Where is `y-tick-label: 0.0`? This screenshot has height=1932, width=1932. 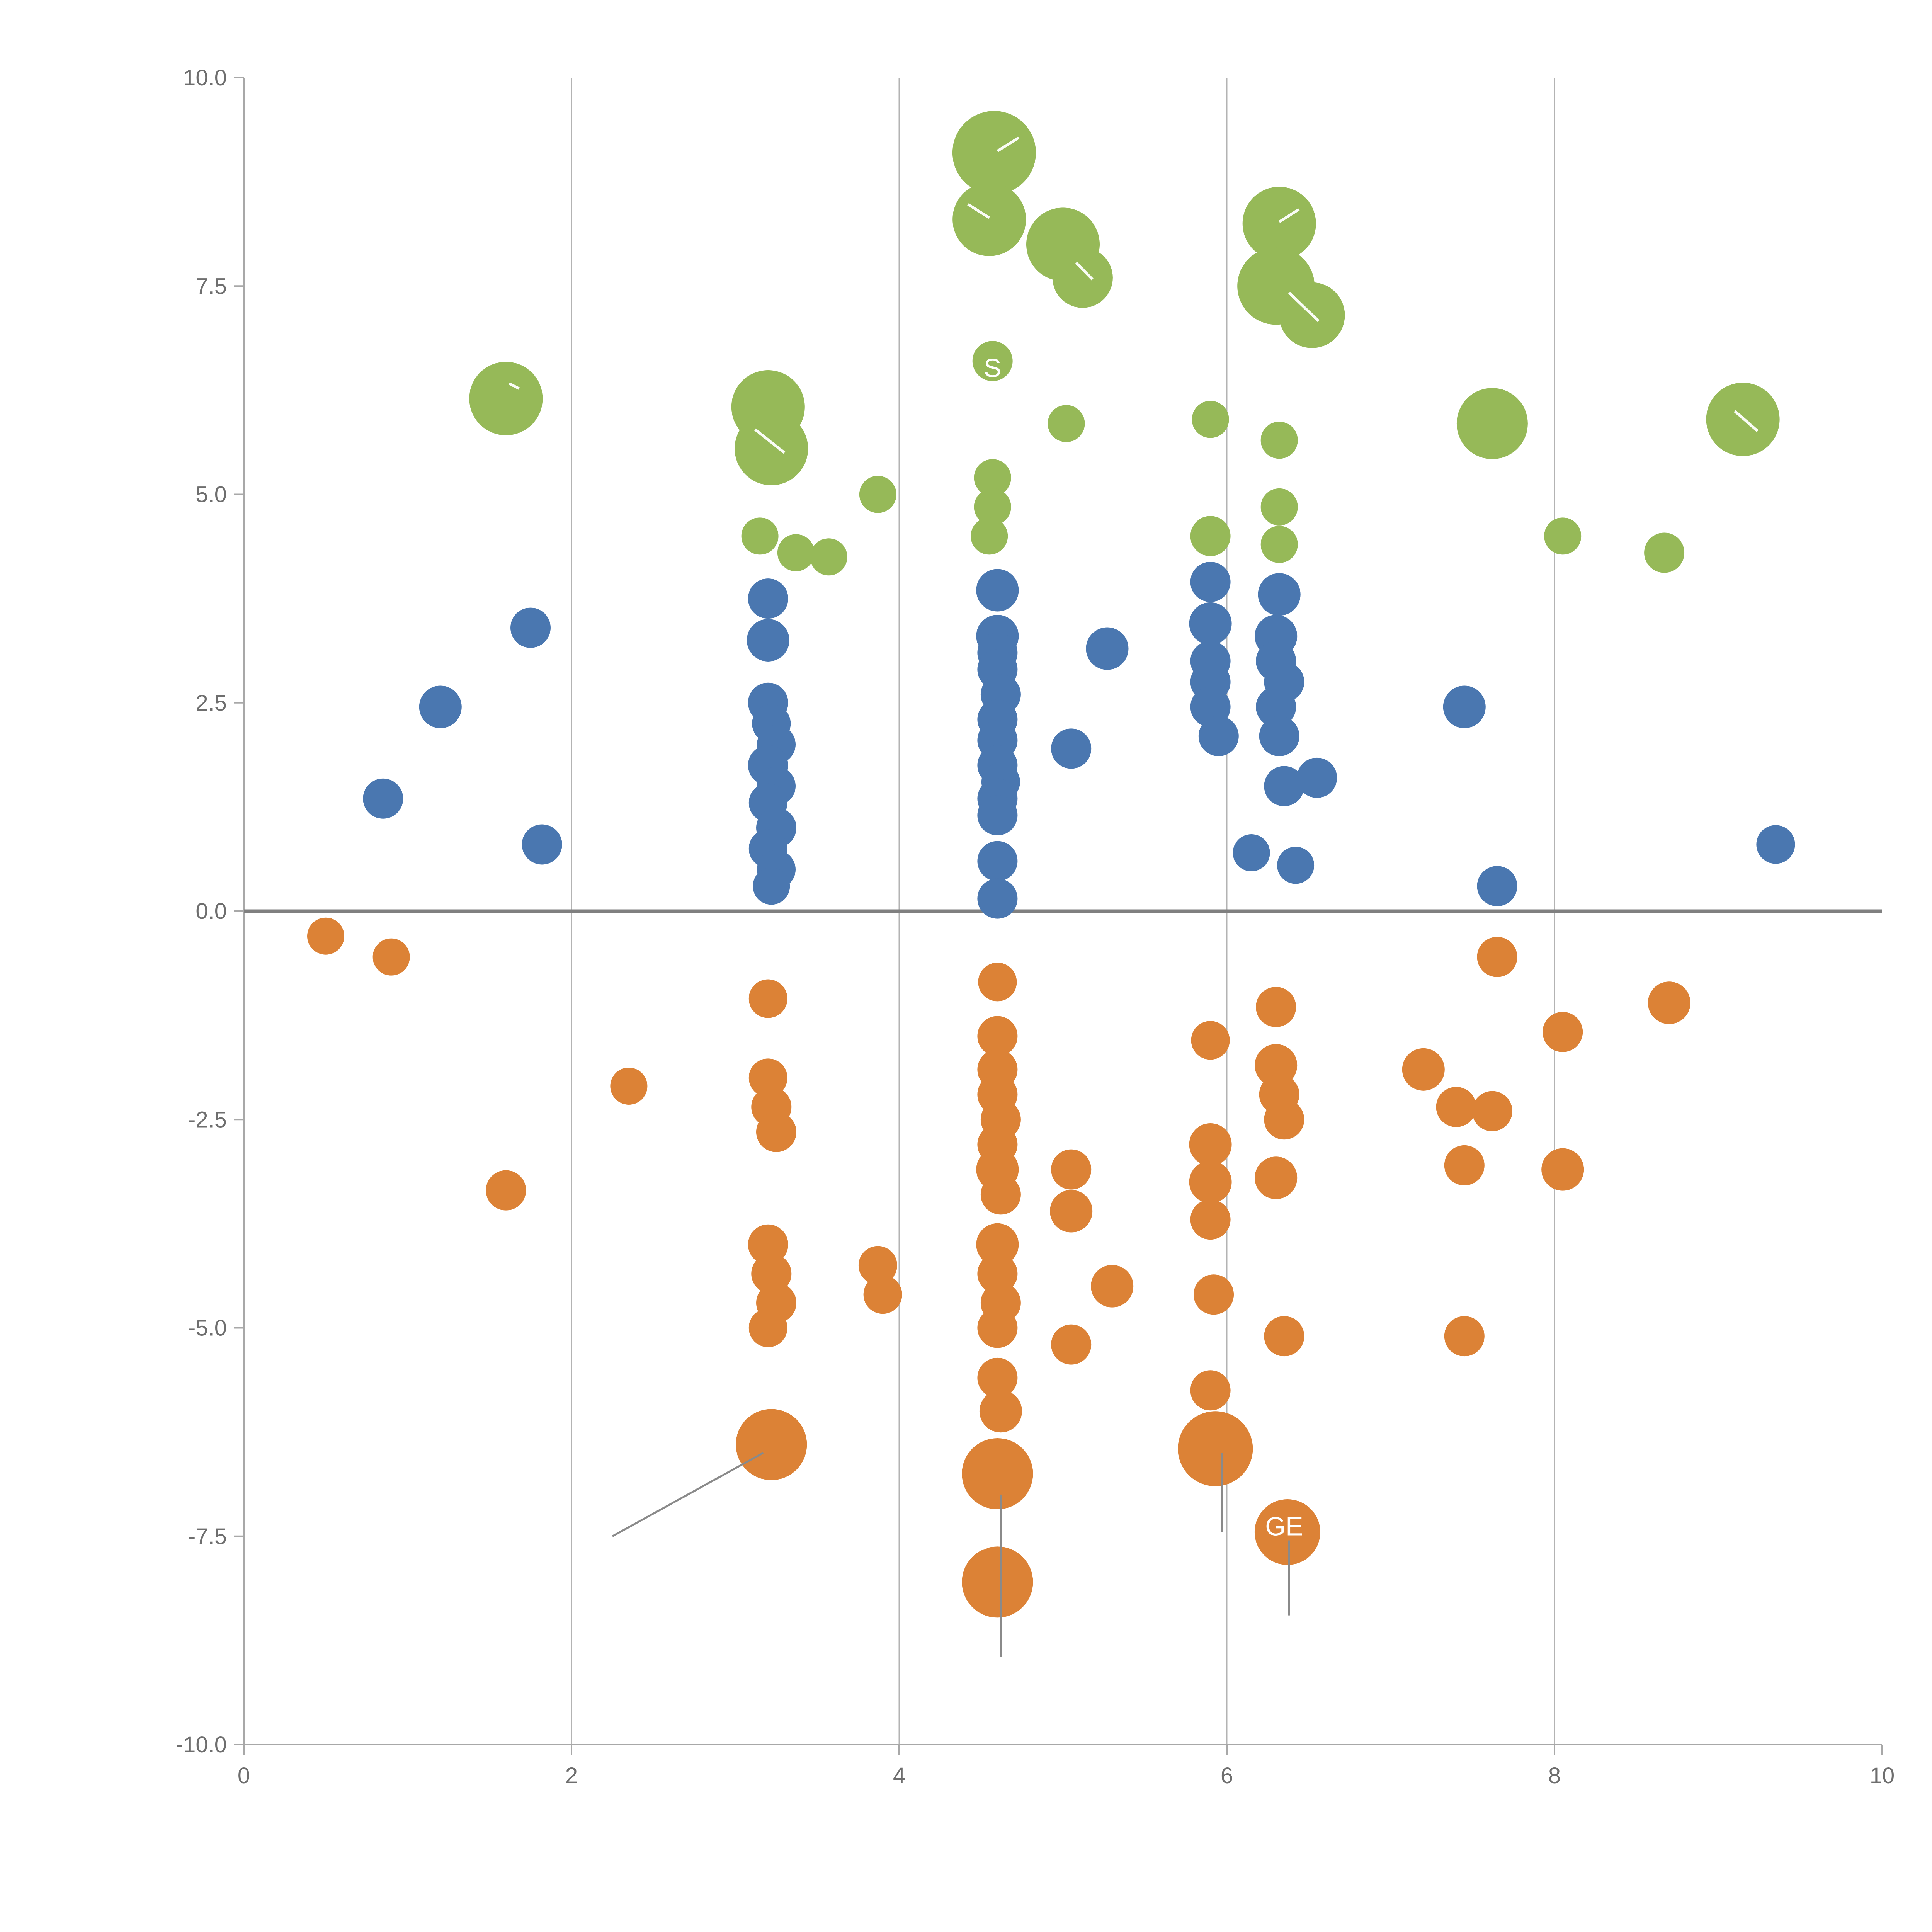 y-tick-label: 0.0 is located at coordinates (212, 912).